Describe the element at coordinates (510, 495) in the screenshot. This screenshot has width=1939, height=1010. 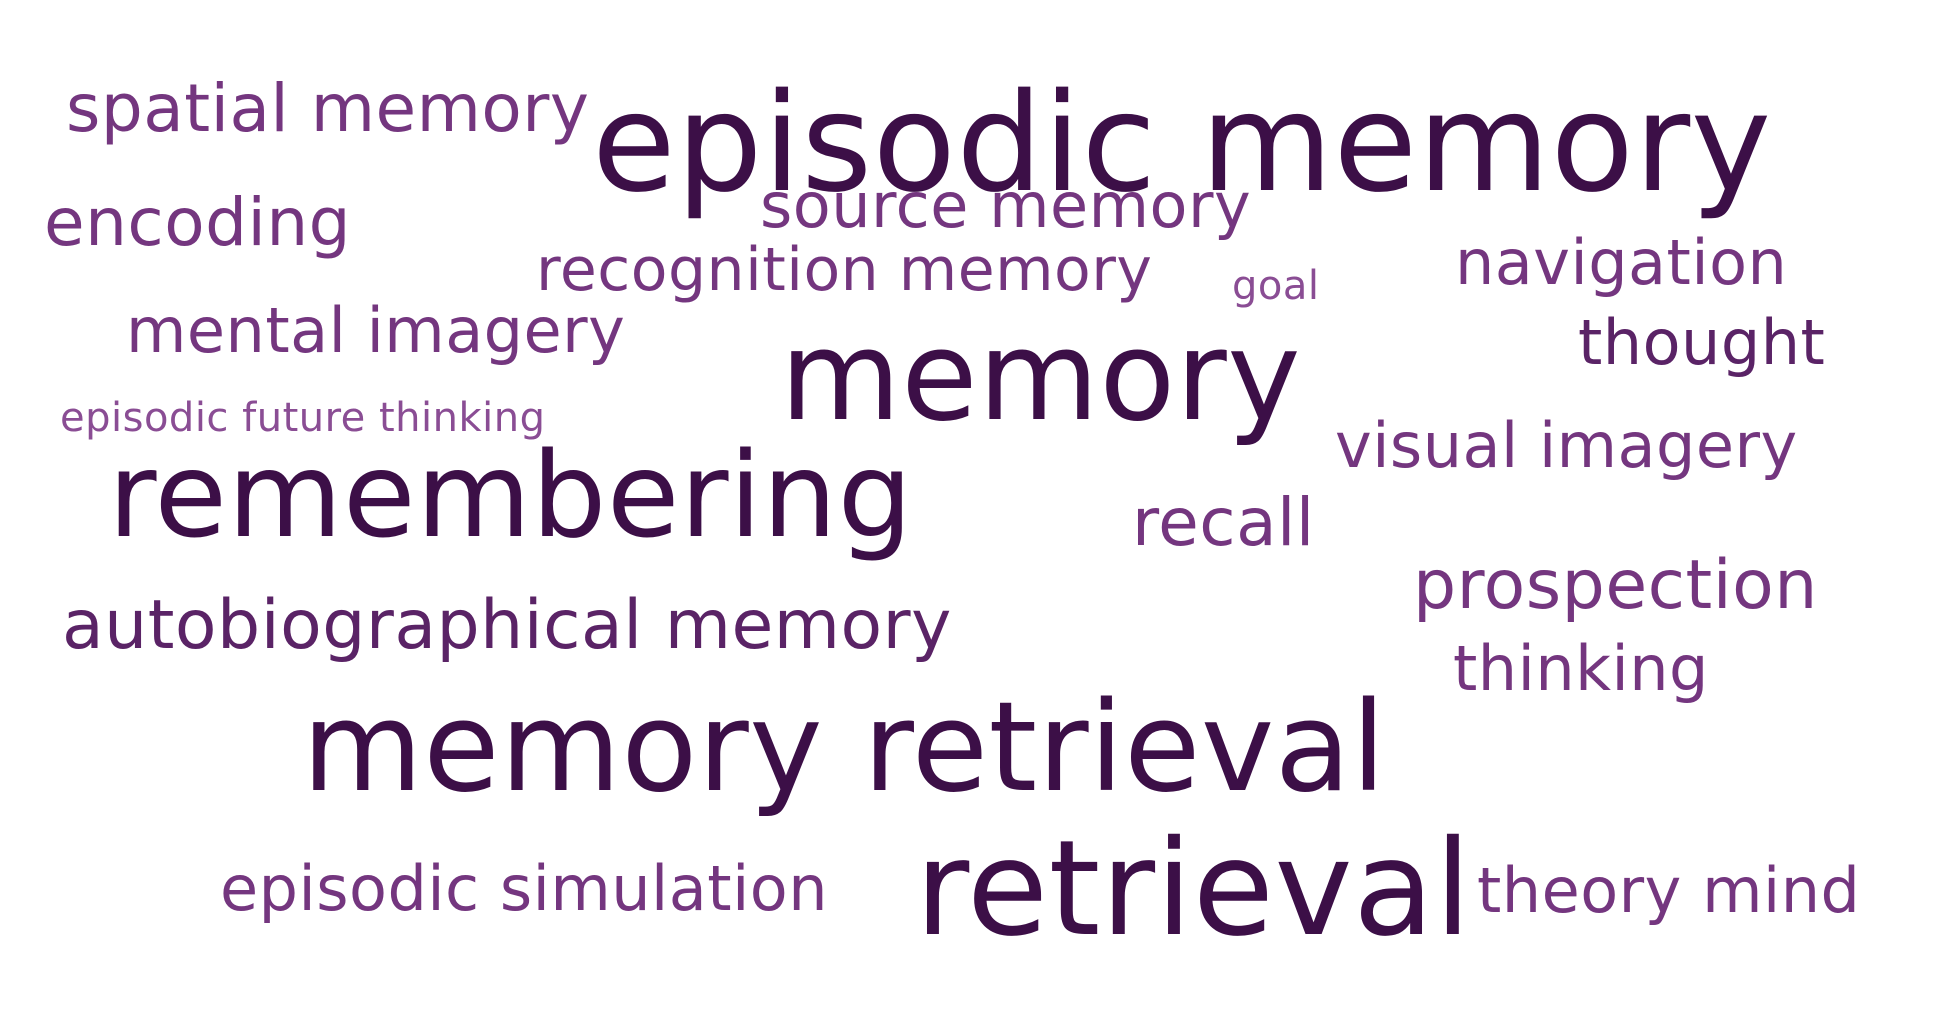
I see `word-remembering: remembering` at that location.